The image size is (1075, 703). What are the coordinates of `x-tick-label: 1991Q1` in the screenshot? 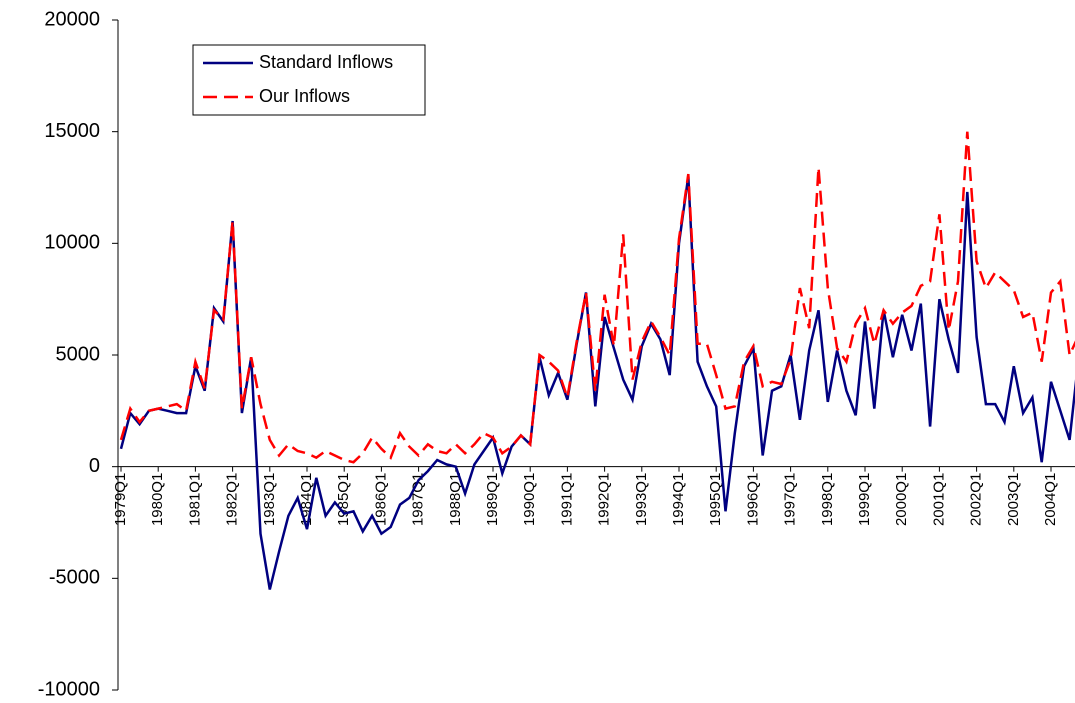 It's located at (566, 499).